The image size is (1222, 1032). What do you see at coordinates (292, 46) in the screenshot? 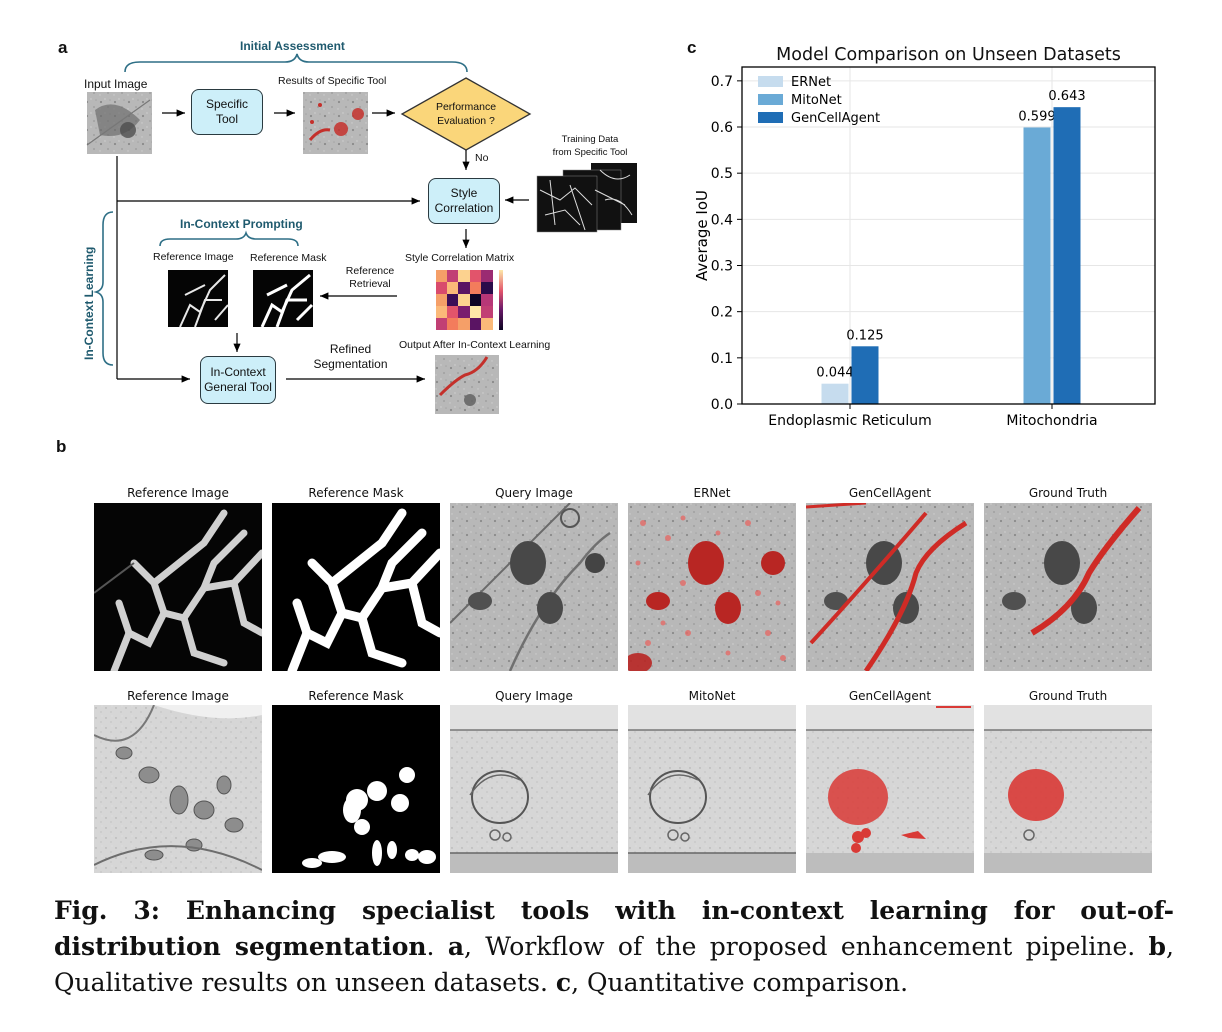
I see `initial-assessment-label: Initial Assessment` at bounding box center [292, 46].